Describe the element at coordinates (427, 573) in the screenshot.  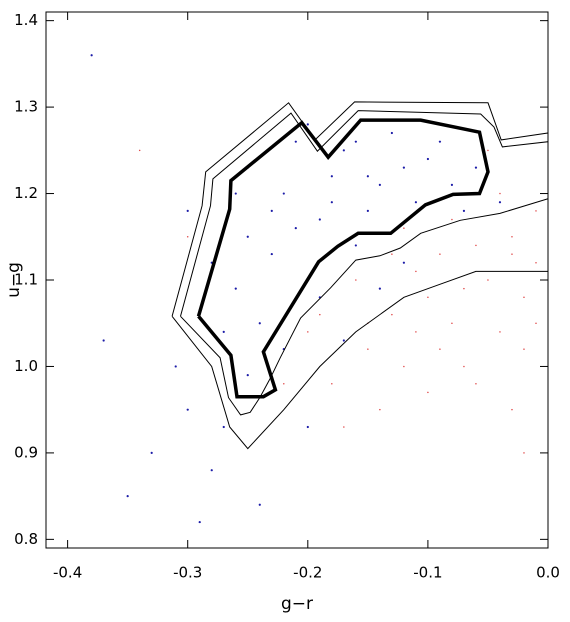
I see `x-tick-label: -0.1` at that location.